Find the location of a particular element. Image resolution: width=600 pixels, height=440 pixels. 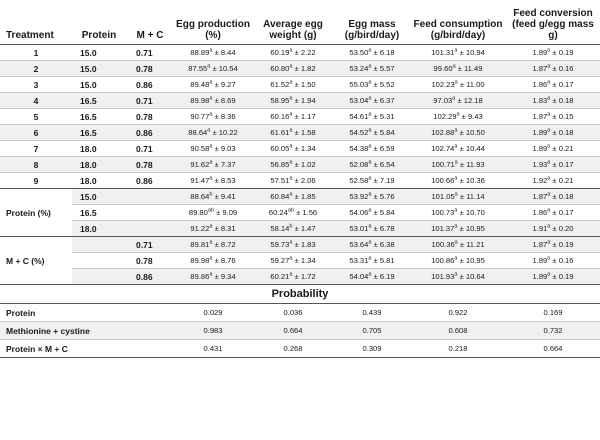

treatment-id: 4 is located at coordinates (36, 100).